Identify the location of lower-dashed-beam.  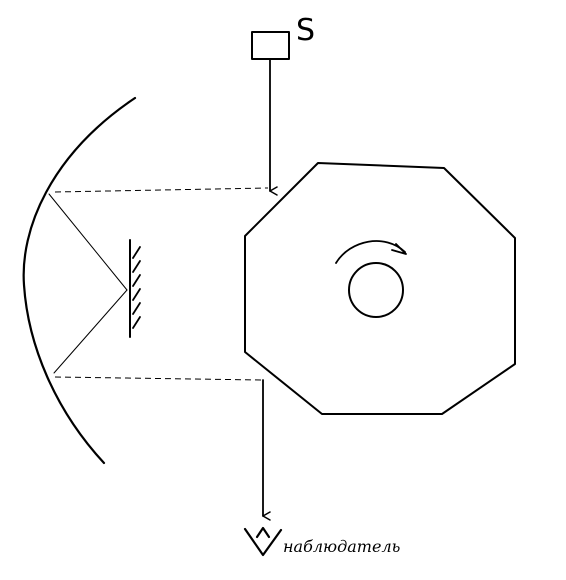
(158, 378).